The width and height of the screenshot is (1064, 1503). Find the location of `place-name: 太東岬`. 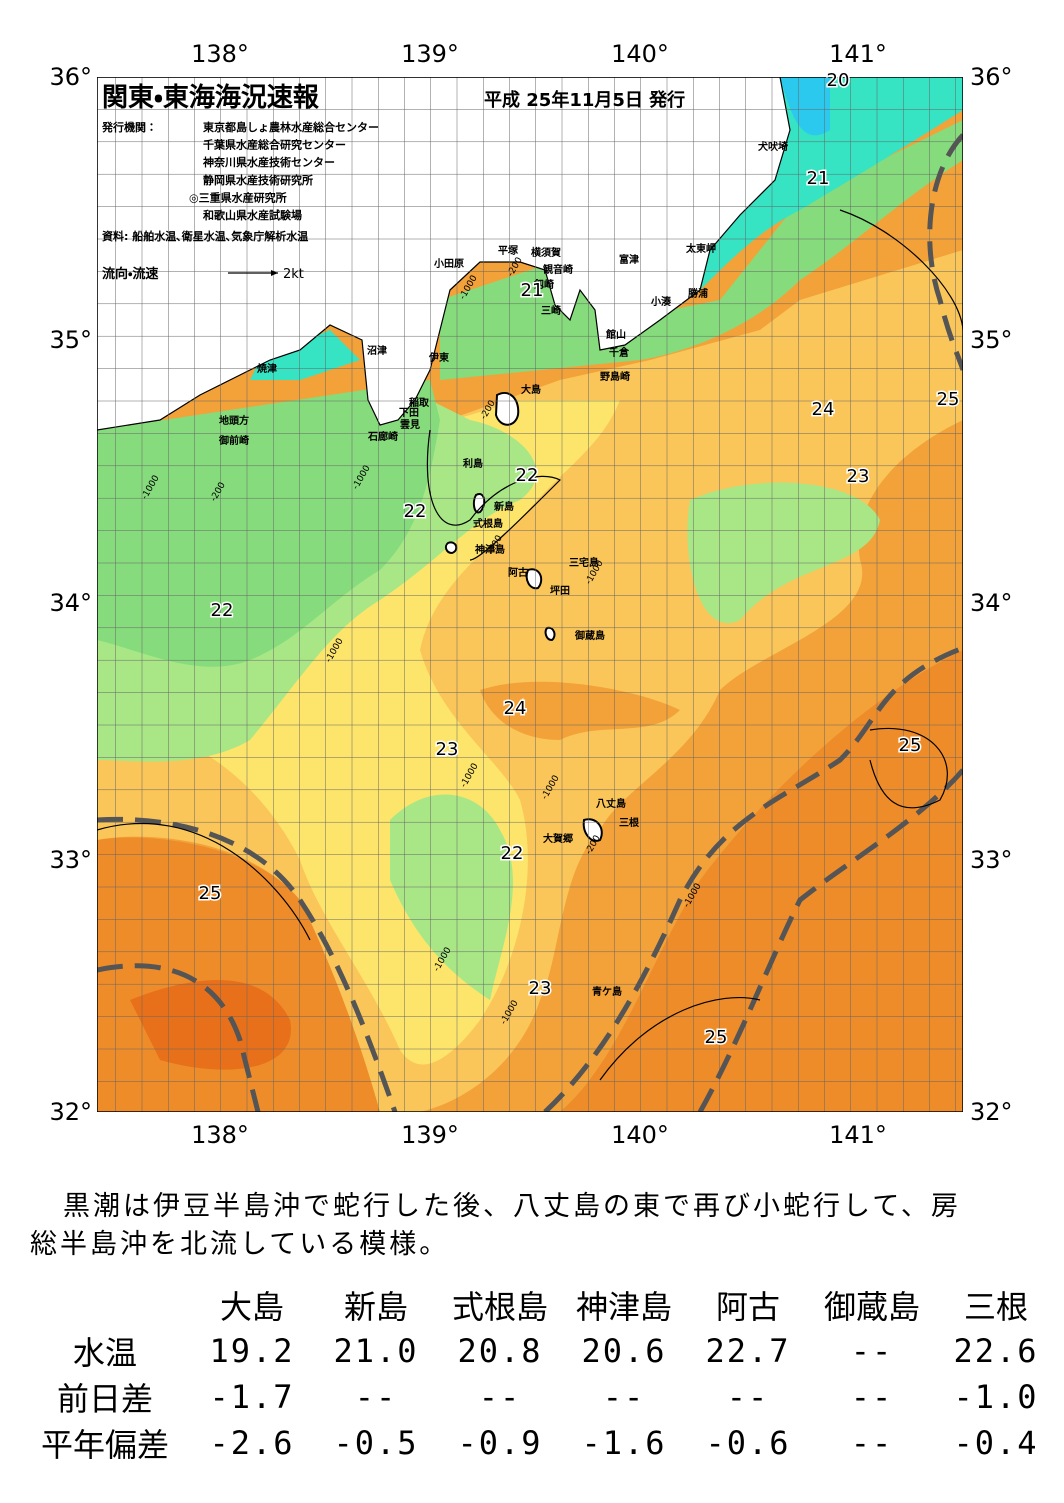

place-name: 太東岬 is located at coordinates (700, 248).